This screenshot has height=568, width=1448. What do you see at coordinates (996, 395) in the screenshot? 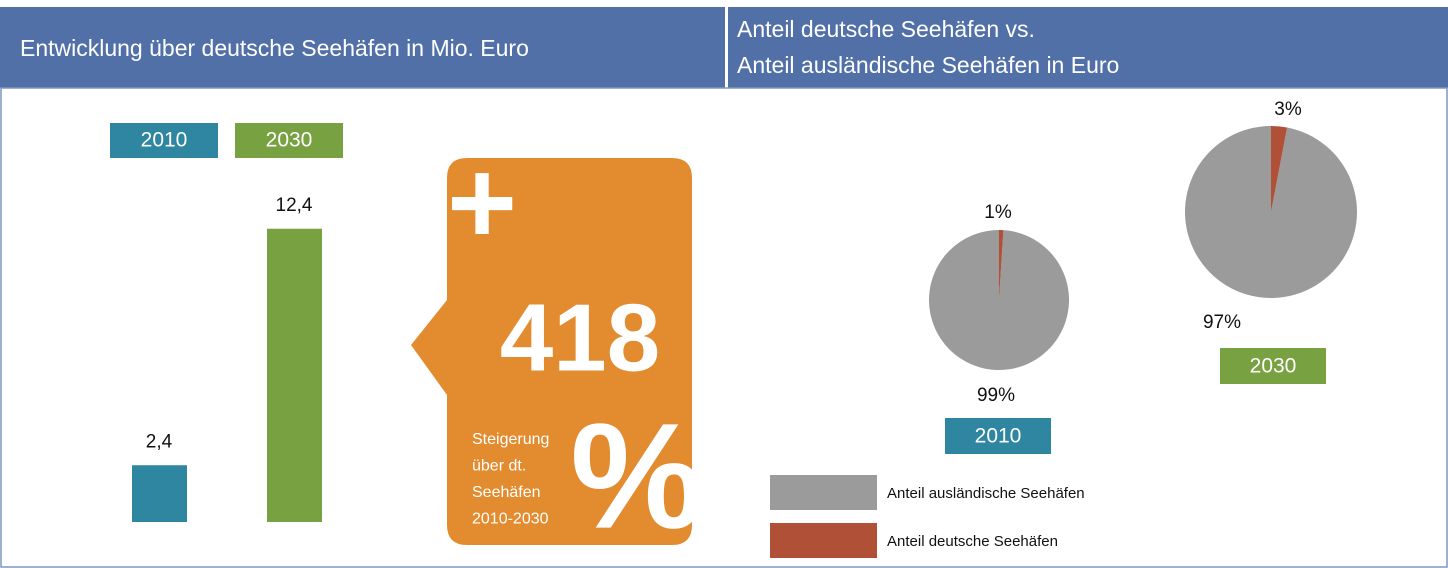
I see `slice-label: 99%` at bounding box center [996, 395].